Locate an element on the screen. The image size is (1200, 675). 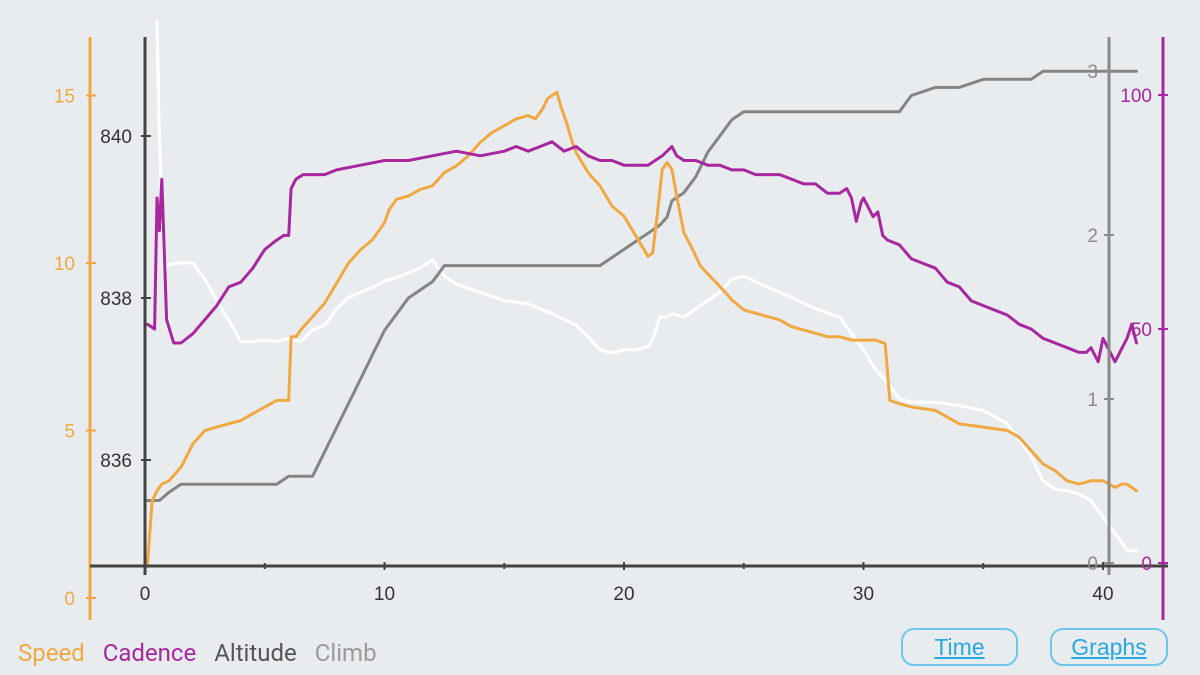
x-tick-label: 0 is located at coordinates (145, 594).